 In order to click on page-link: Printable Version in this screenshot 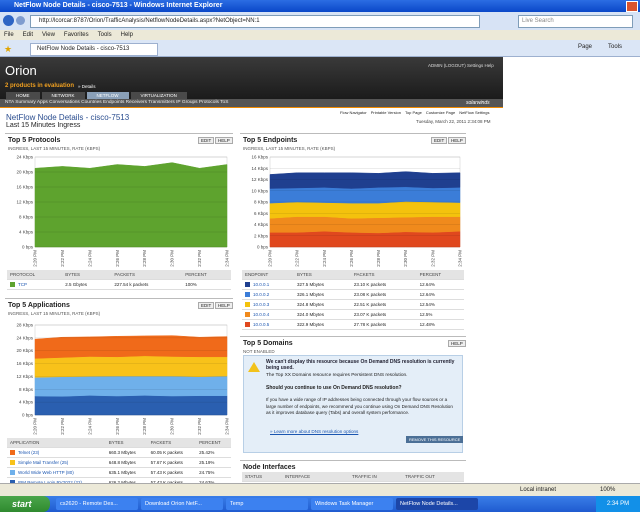, I will do `click(385, 112)`.